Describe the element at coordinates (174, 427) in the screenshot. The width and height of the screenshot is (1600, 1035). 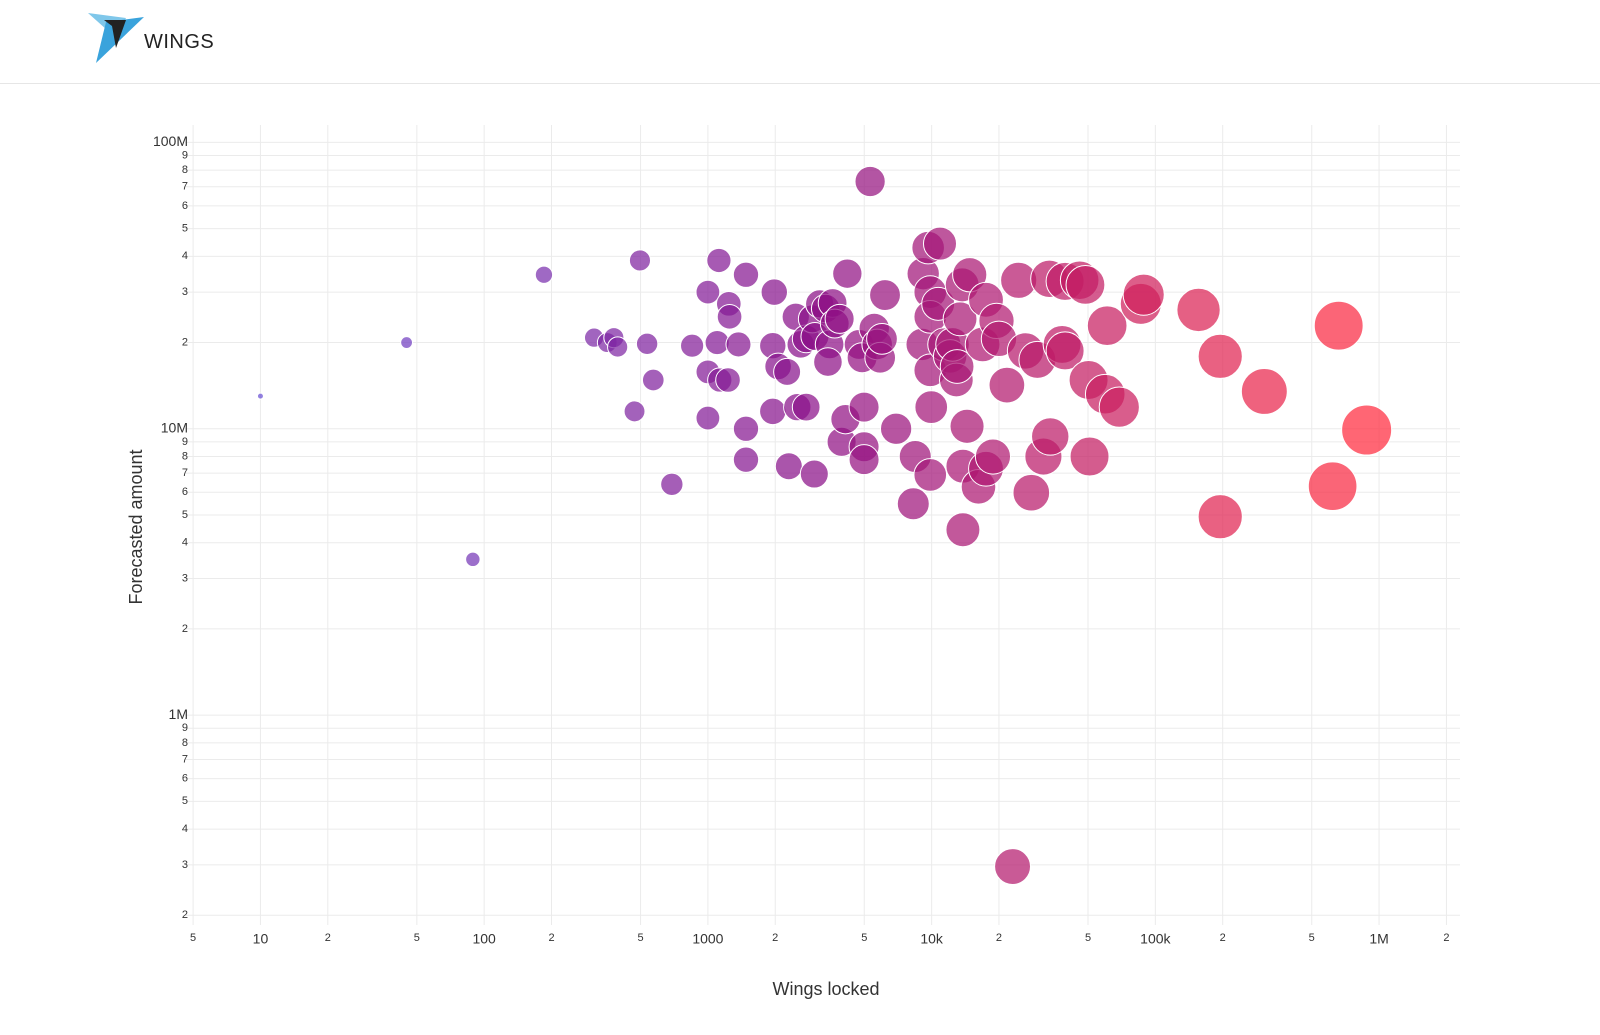
I see `y-tick-label: 10M` at that location.